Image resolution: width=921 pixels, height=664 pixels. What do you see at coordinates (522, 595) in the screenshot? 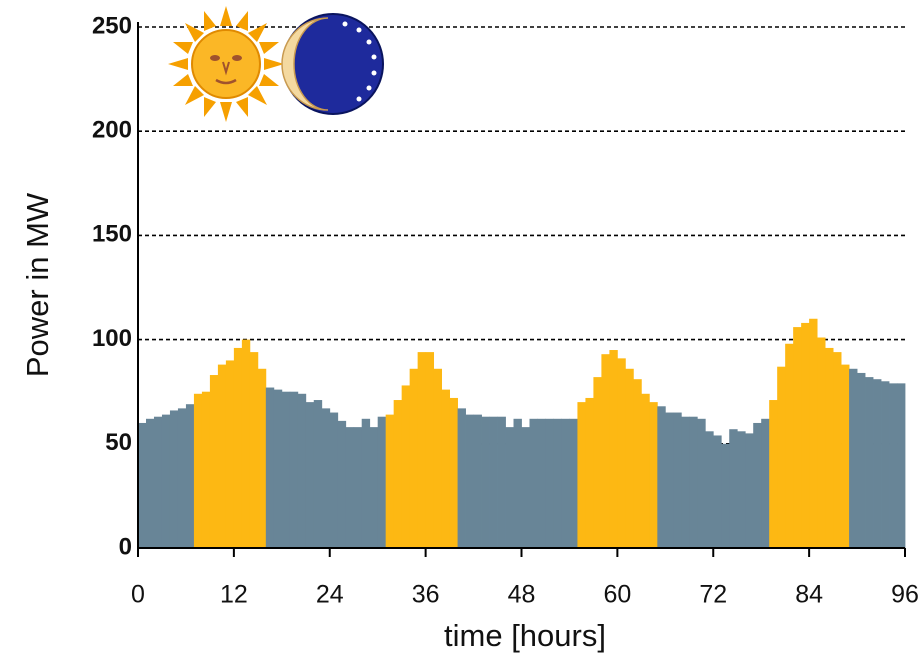
I see `x-tick-label: 48` at bounding box center [522, 595].